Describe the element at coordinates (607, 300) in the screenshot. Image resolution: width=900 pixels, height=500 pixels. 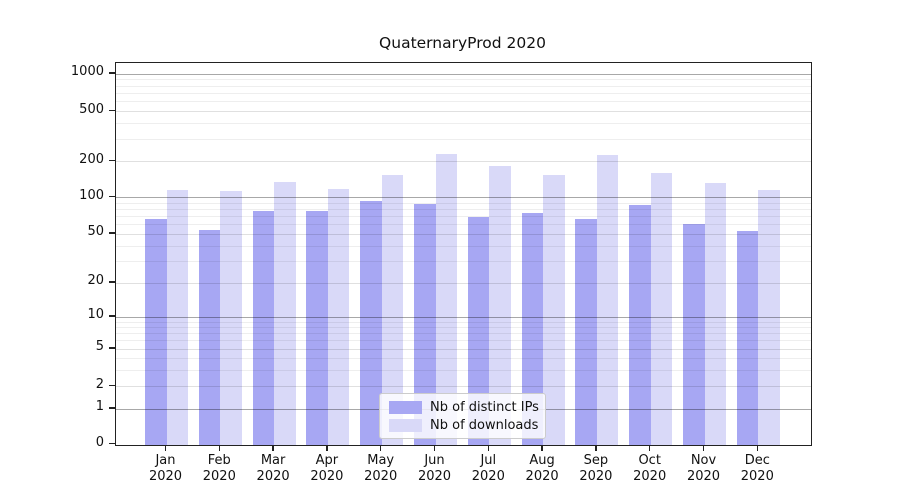
I see `bar-downloads-sep` at that location.